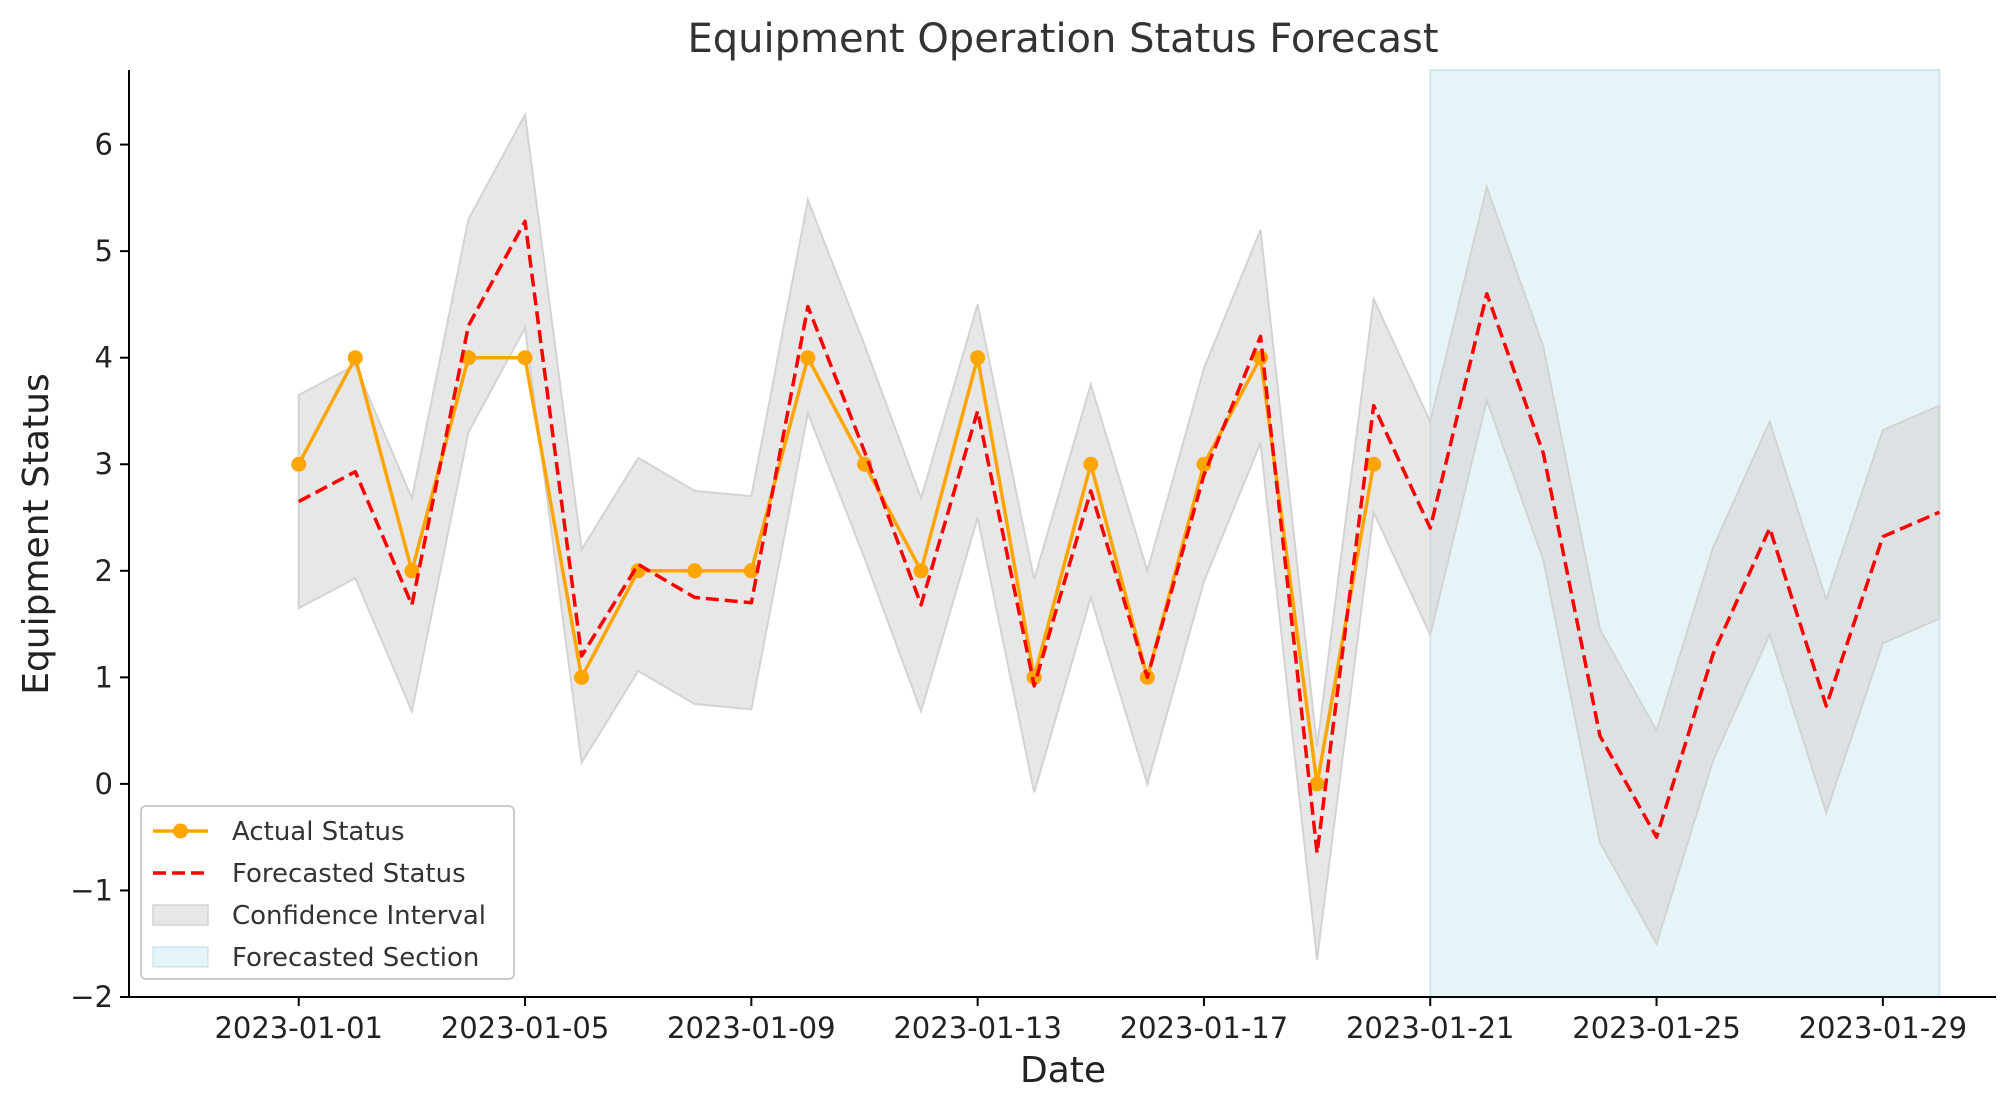 Image resolution: width=2008 pixels, height=1106 pixels. I want to click on y-tick-label: 4, so click(104, 358).